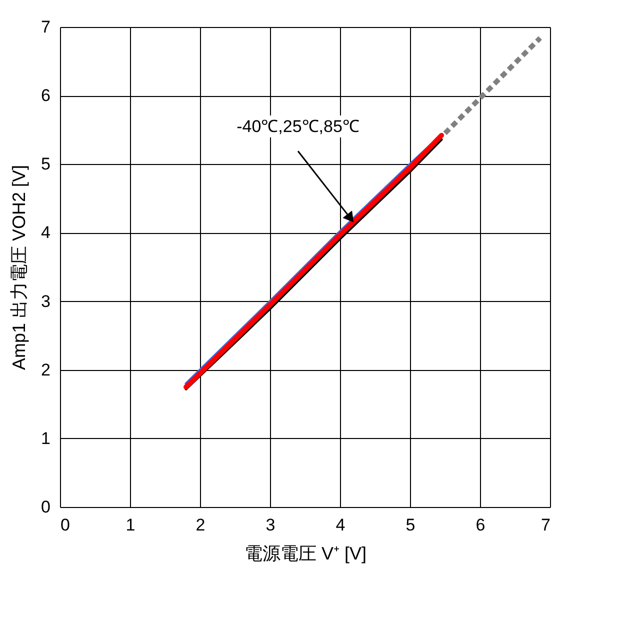  Describe the element at coordinates (305, 554) in the screenshot. I see `x-axis-title: 電源電圧 V⁺ [V]` at that location.